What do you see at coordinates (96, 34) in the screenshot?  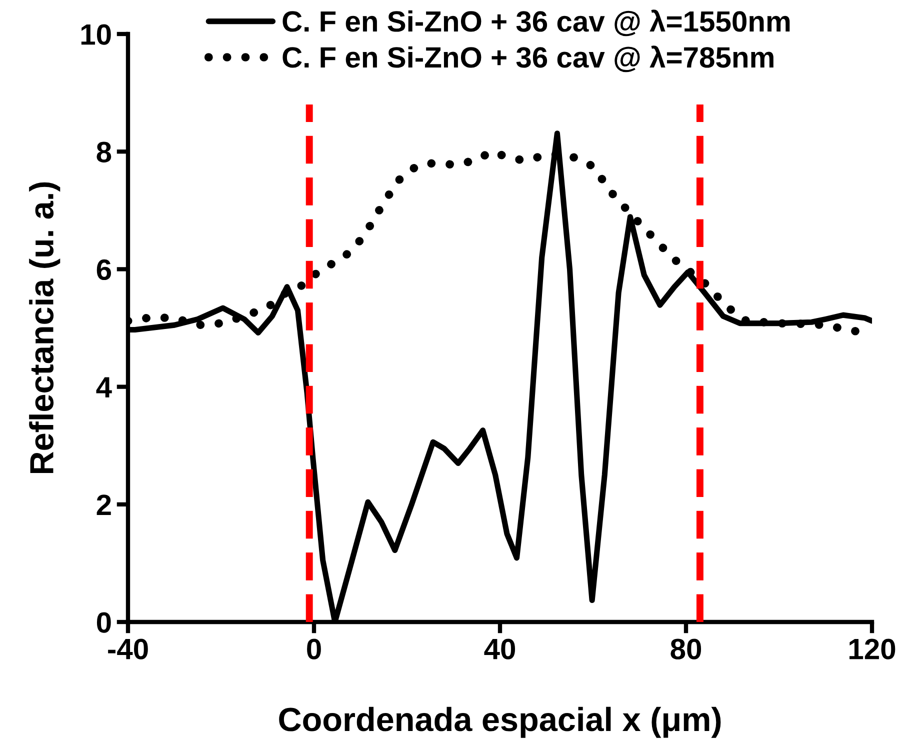 I see `y-tick-label: 10` at bounding box center [96, 34].